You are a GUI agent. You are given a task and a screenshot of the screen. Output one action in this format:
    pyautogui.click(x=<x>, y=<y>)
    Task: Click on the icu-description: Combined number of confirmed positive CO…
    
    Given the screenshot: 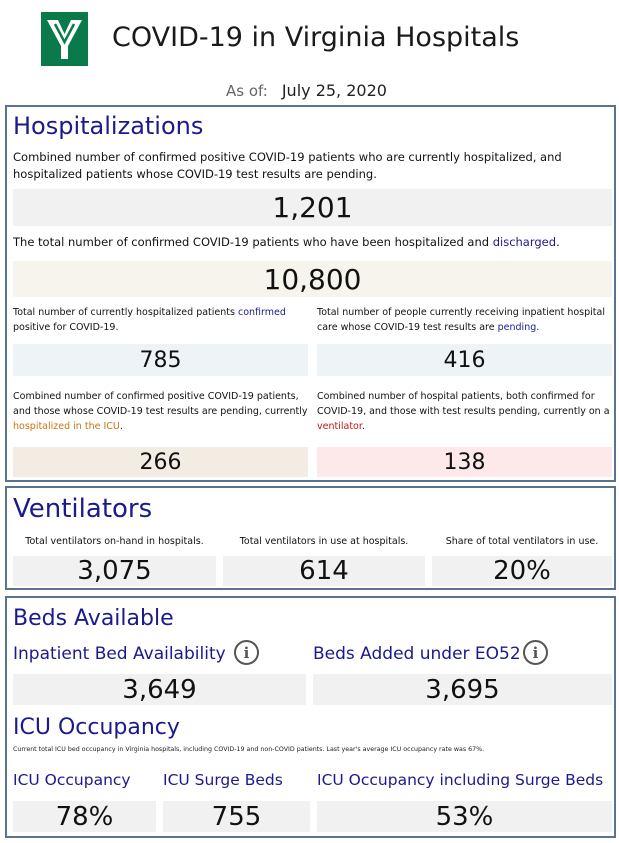 What is the action you would take?
    pyautogui.click(x=160, y=411)
    